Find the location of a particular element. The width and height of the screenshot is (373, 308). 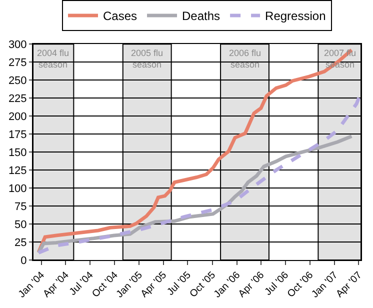

y-tick-label: 175 is located at coordinates (17, 134).